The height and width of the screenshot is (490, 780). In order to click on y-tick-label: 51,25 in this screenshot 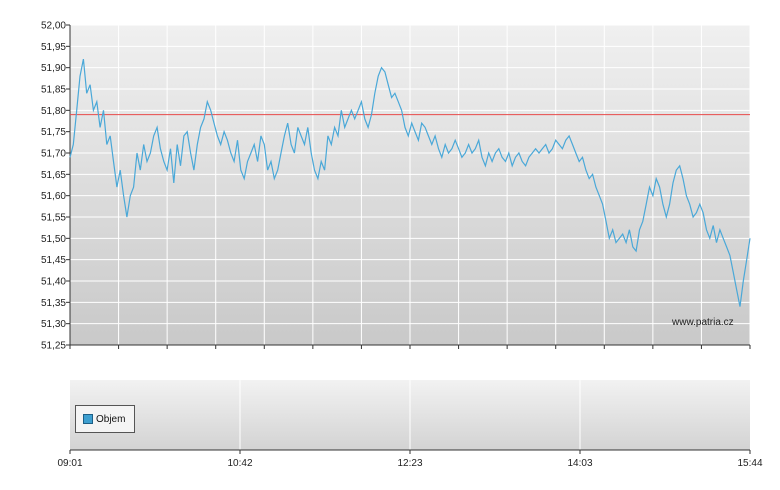, I will do `click(53, 346)`.